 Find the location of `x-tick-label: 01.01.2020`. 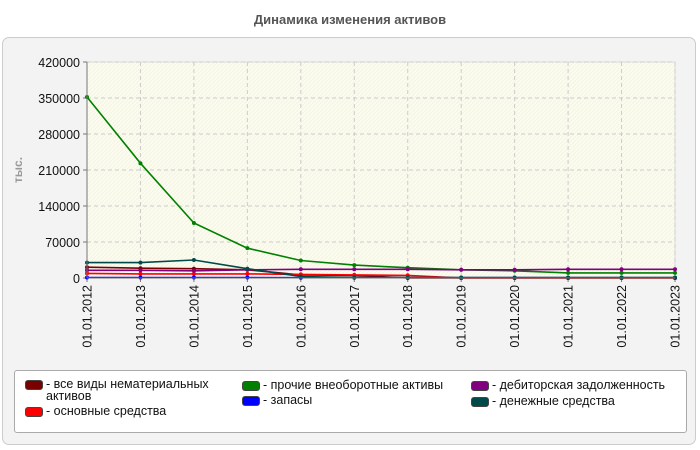

x-tick-label: 01.01.2020 is located at coordinates (515, 316).